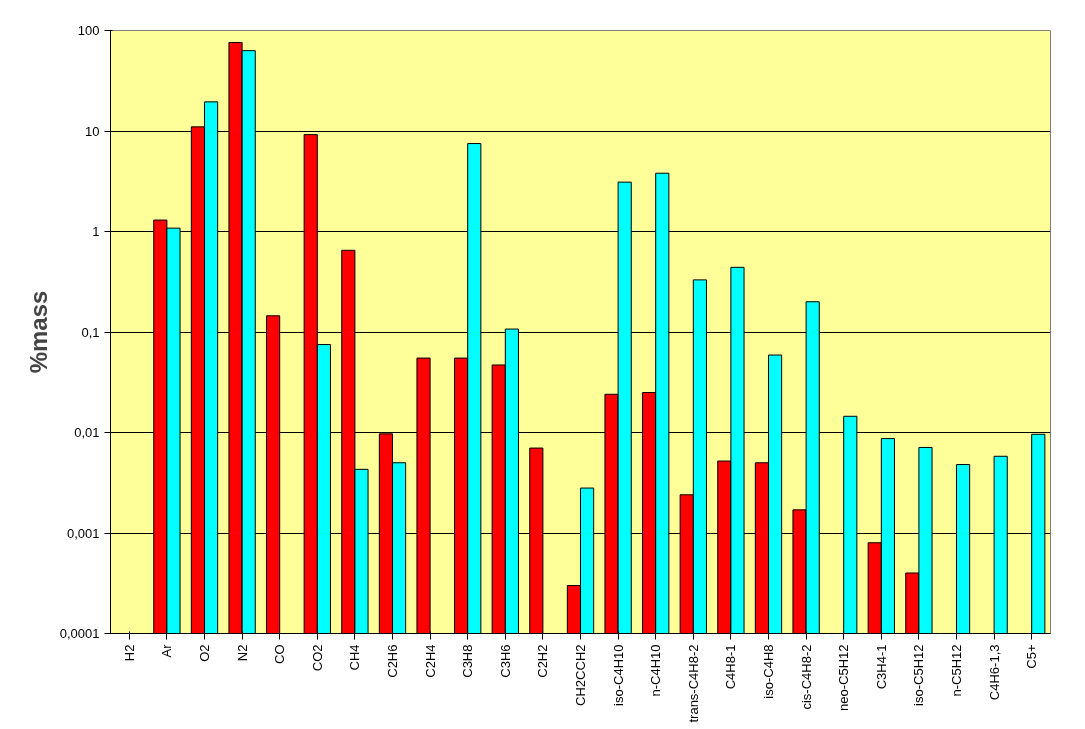 The width and height of the screenshot is (1085, 729). I want to click on x-tick-label: iso-C4H8, so click(768, 671).